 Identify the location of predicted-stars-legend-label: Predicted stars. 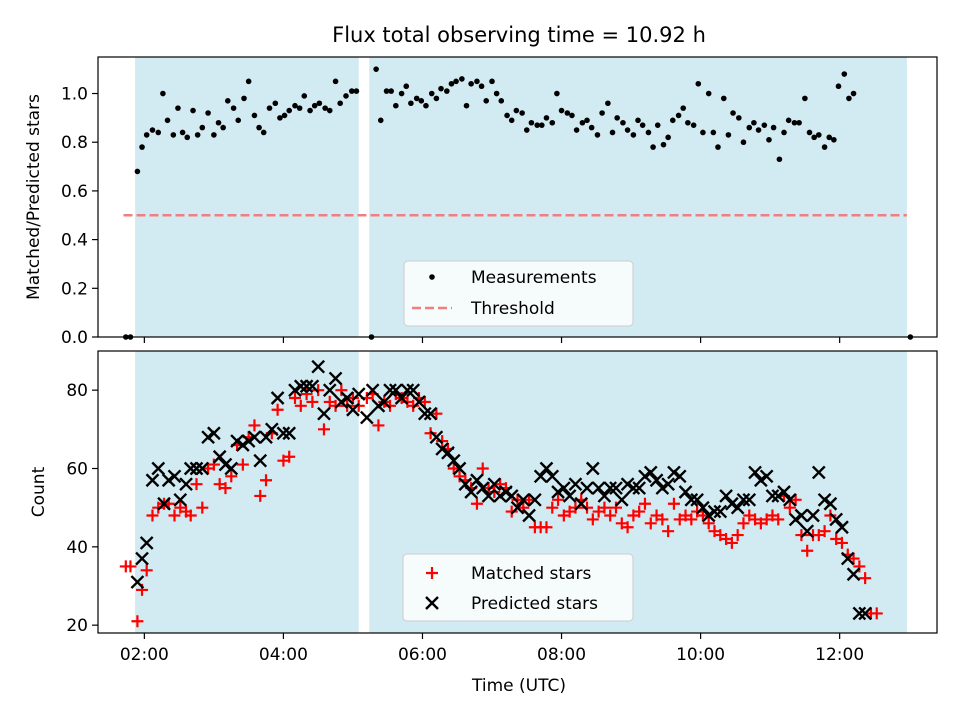
(534, 604).